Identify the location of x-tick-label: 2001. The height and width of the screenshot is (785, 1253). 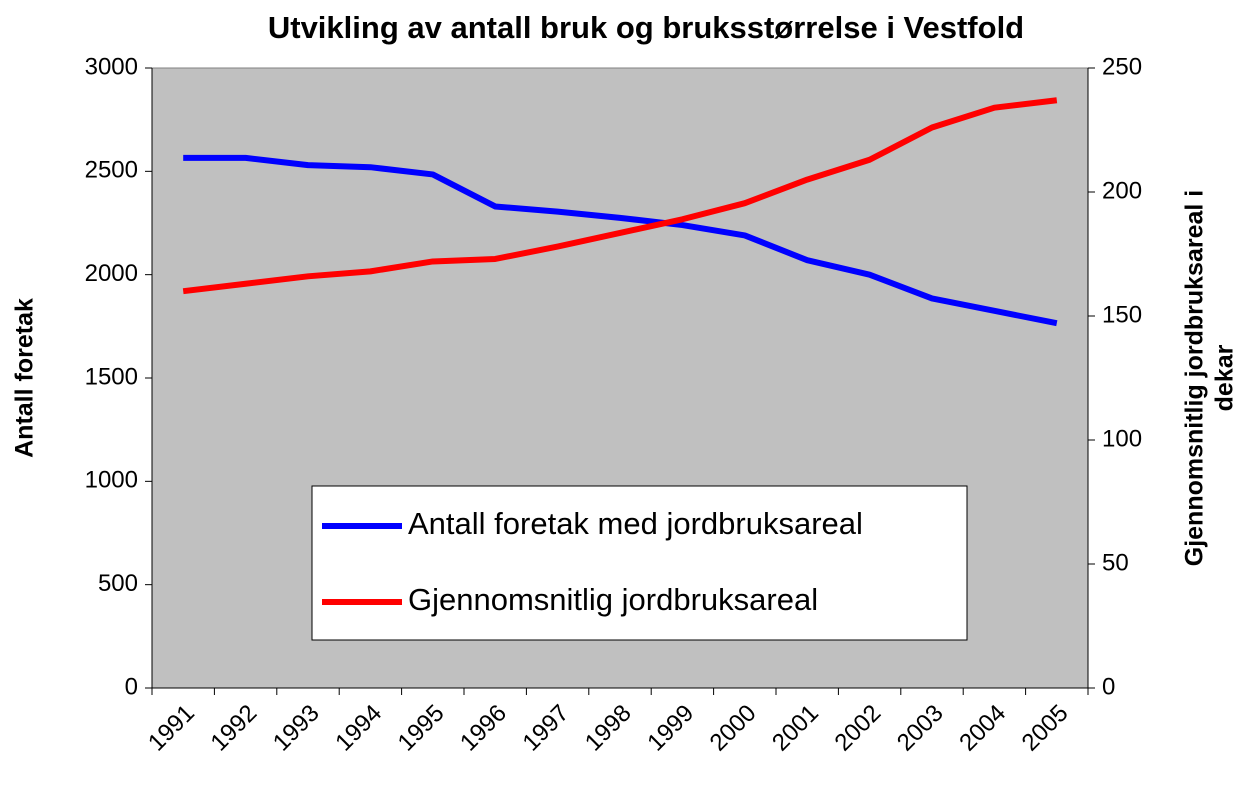
(795, 728).